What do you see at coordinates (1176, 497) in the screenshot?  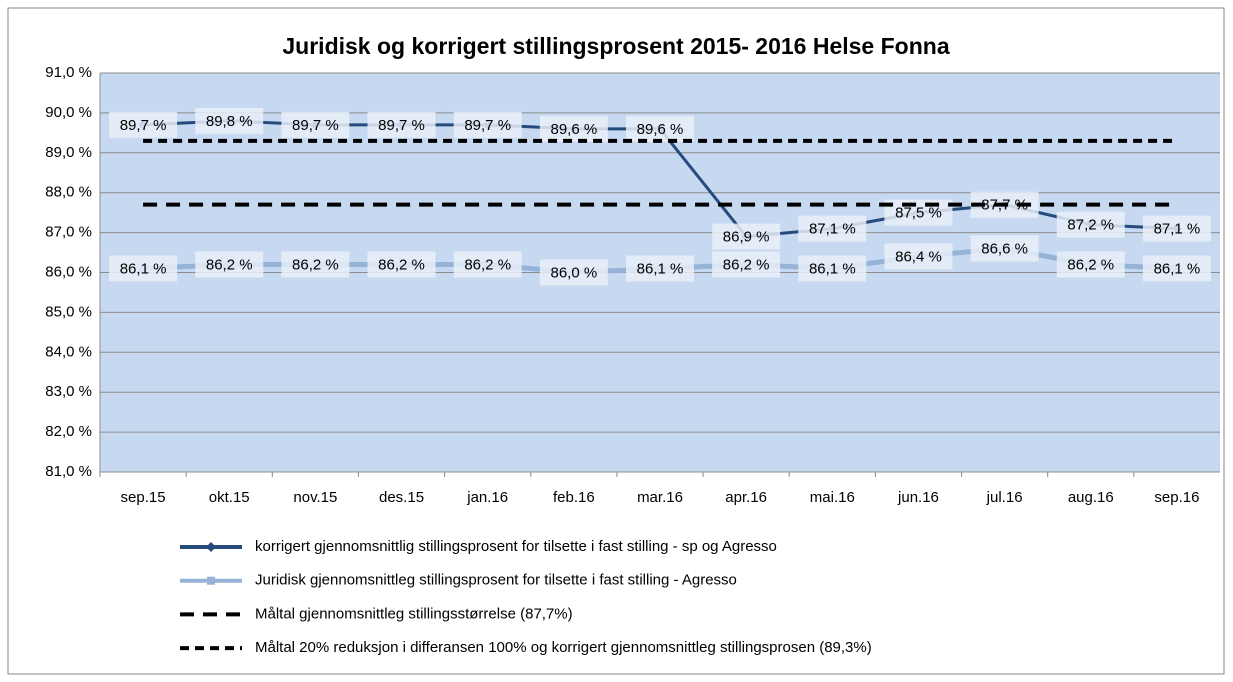 I see `x-tick-label: sep.16` at bounding box center [1176, 497].